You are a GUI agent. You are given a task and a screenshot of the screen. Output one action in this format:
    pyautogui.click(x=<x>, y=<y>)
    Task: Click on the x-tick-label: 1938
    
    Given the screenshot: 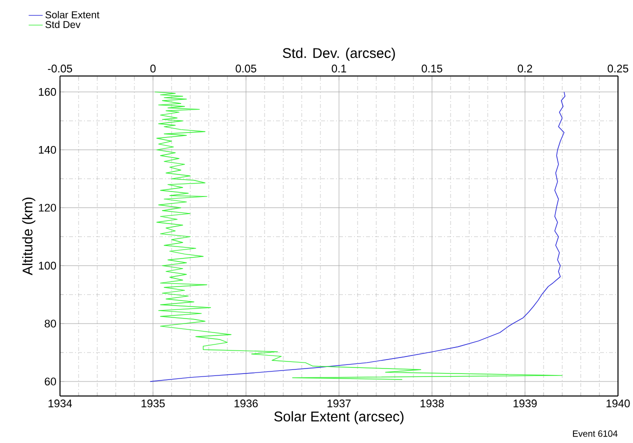 What is the action you would take?
    pyautogui.click(x=432, y=404)
    